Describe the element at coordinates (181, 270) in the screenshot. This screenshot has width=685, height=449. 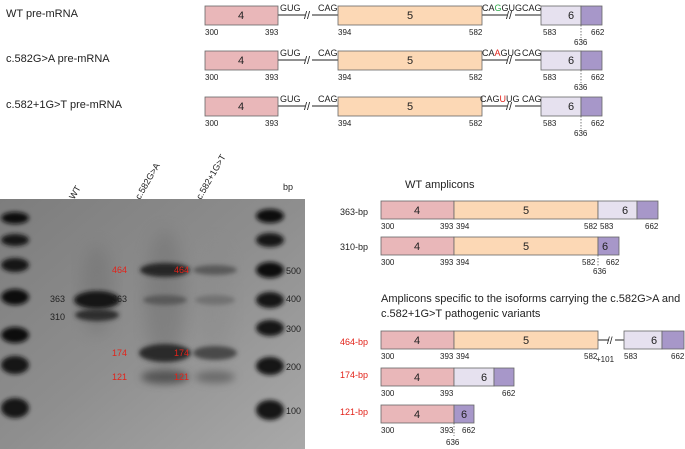
I see `band-label-red: 464` at that location.